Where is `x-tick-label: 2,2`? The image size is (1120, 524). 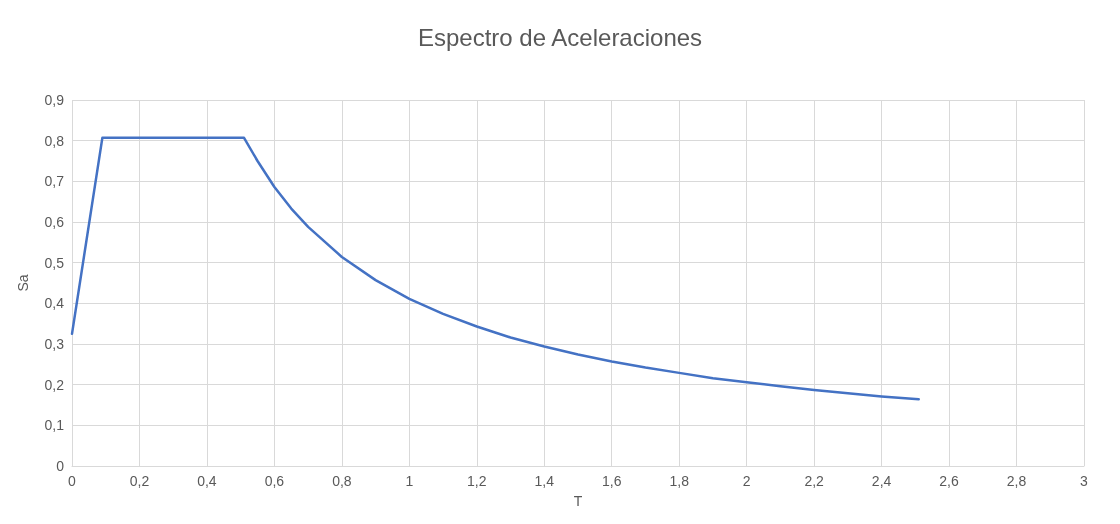 x-tick-label: 2,2 is located at coordinates (814, 481).